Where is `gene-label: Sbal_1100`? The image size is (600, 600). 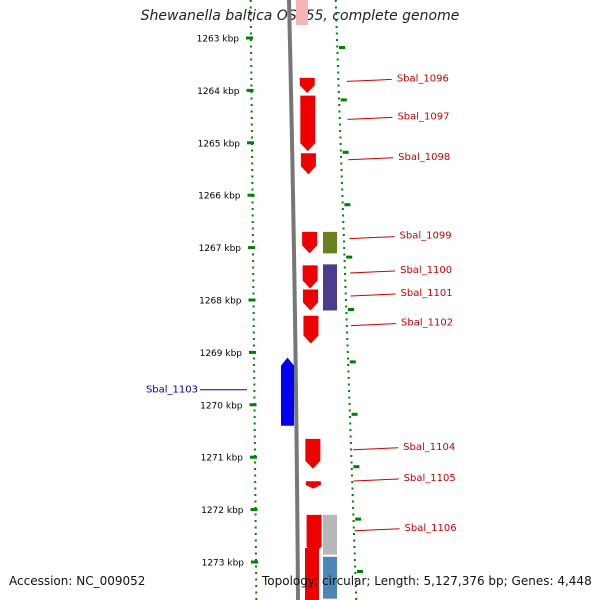 gene-label: Sbal_1100 is located at coordinates (426, 270).